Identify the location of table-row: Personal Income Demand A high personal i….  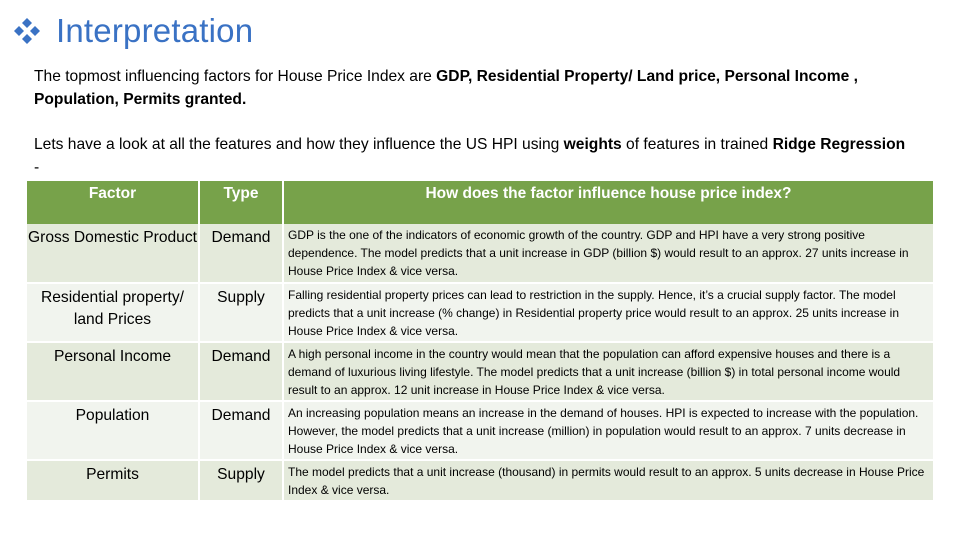
(481, 372).